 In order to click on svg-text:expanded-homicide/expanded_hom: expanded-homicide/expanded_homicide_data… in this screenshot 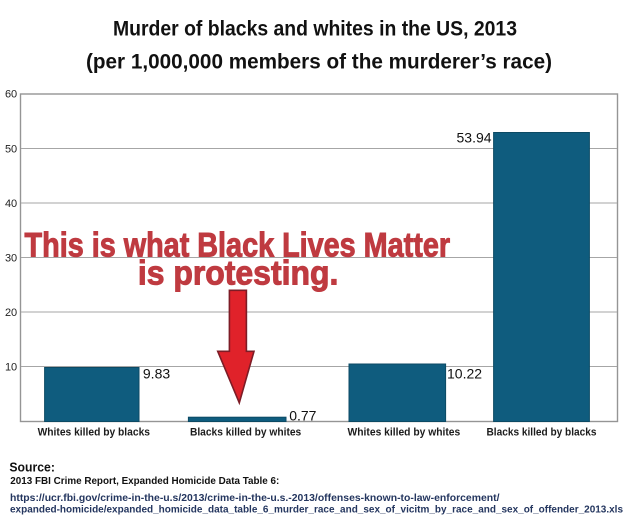, I will do `click(316, 510)`.